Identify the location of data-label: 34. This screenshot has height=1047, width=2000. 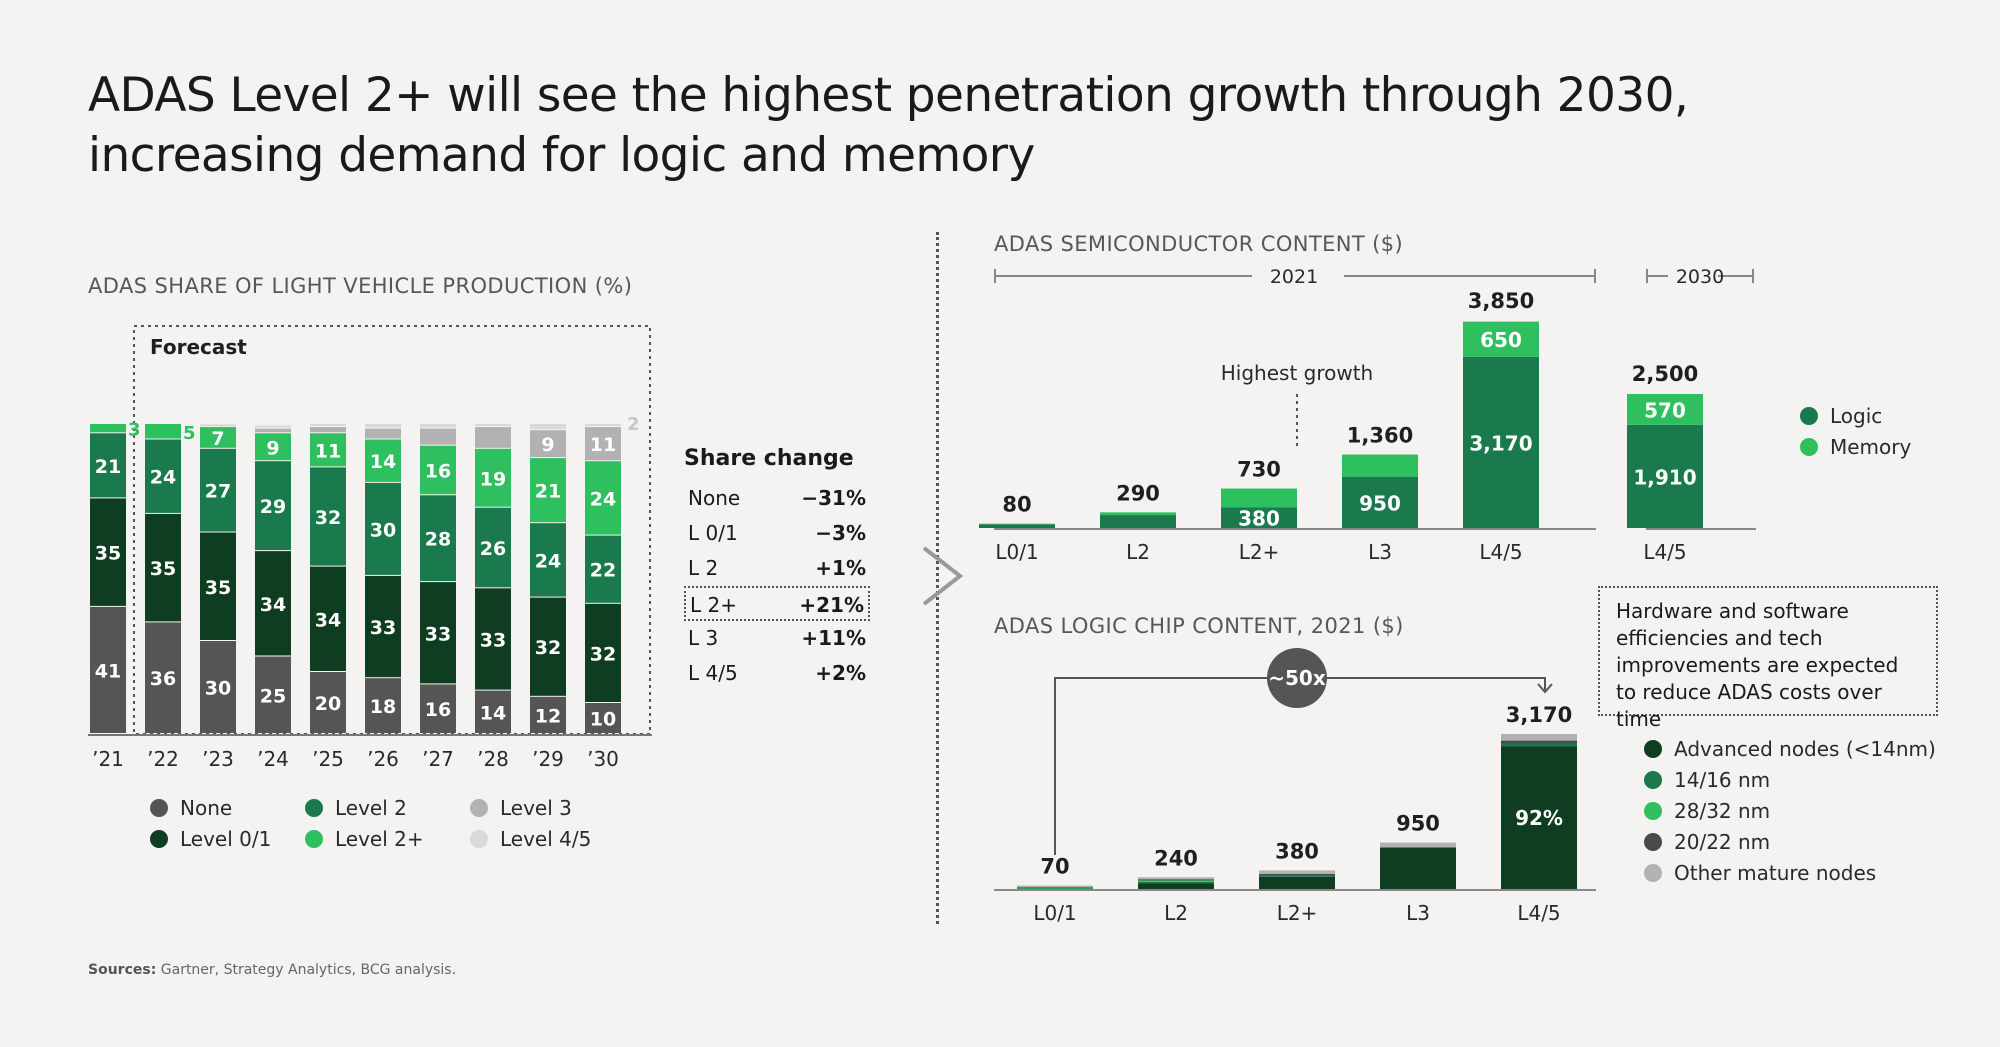
(328, 620).